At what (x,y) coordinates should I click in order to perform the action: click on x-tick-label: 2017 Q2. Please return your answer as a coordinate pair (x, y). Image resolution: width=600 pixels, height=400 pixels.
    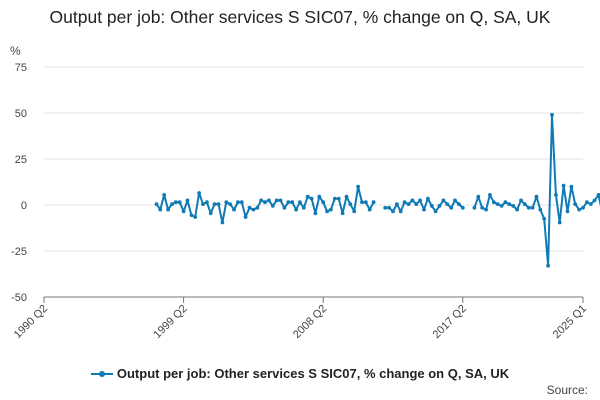
    Looking at the image, I should click on (450, 322).